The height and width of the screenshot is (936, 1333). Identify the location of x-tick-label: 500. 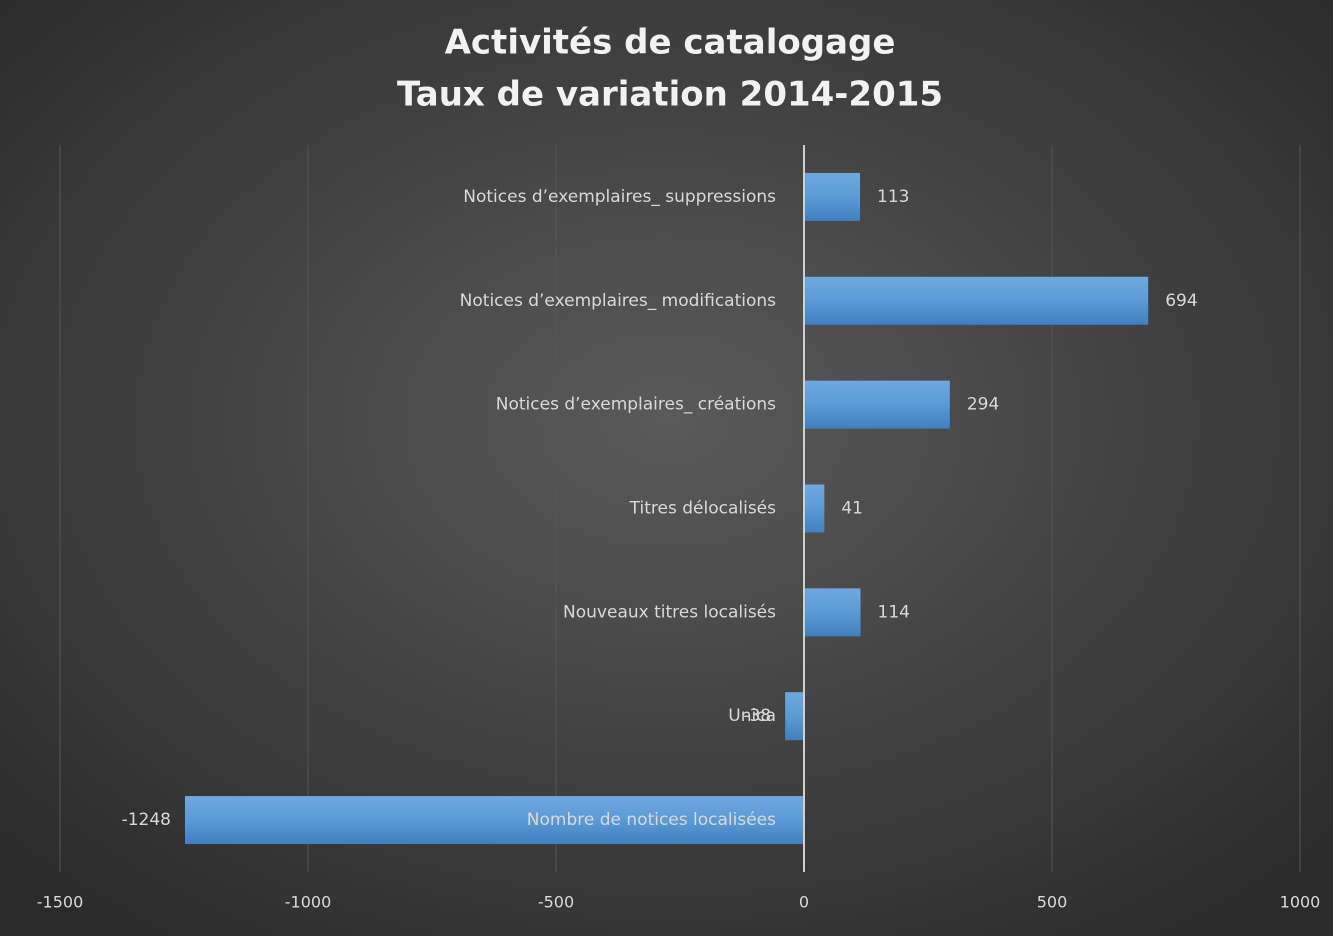
(1052, 902).